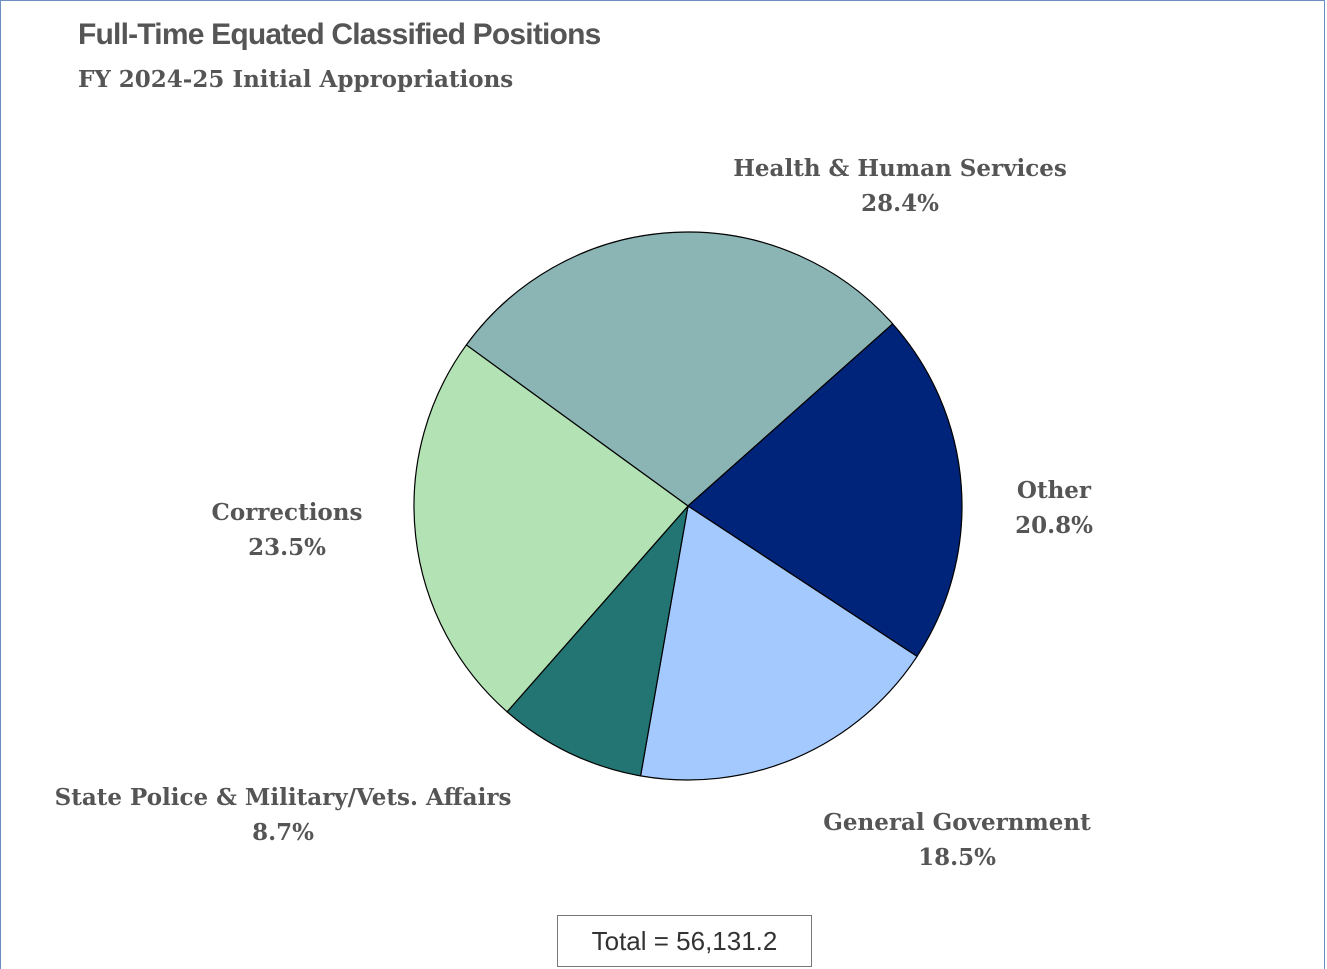  What do you see at coordinates (1054, 490) in the screenshot?
I see `slice-label-other: Other` at bounding box center [1054, 490].